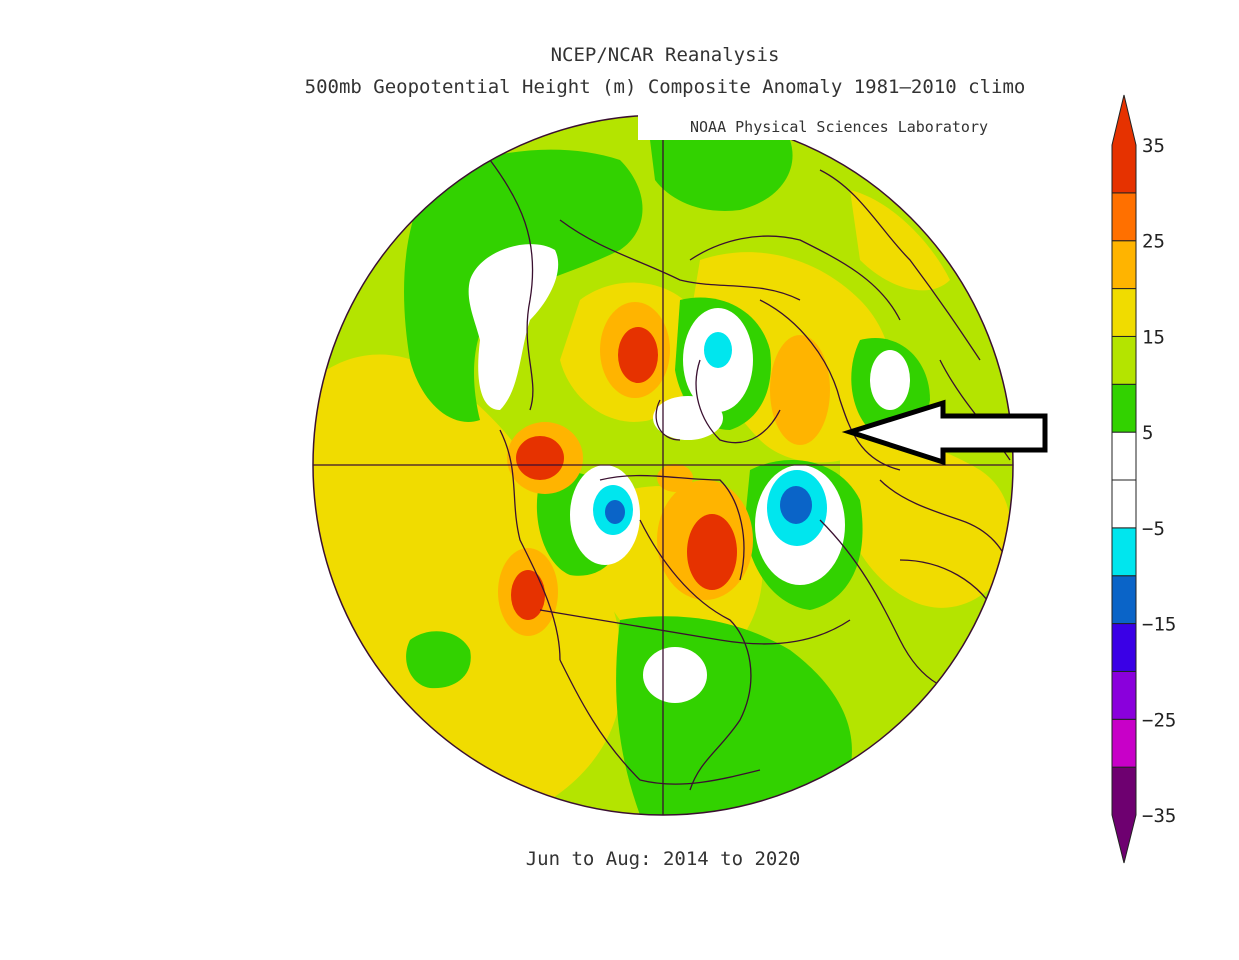 The height and width of the screenshot is (960, 1239). I want to click on anomaly-neutral-east-siberia, so click(513, 327).